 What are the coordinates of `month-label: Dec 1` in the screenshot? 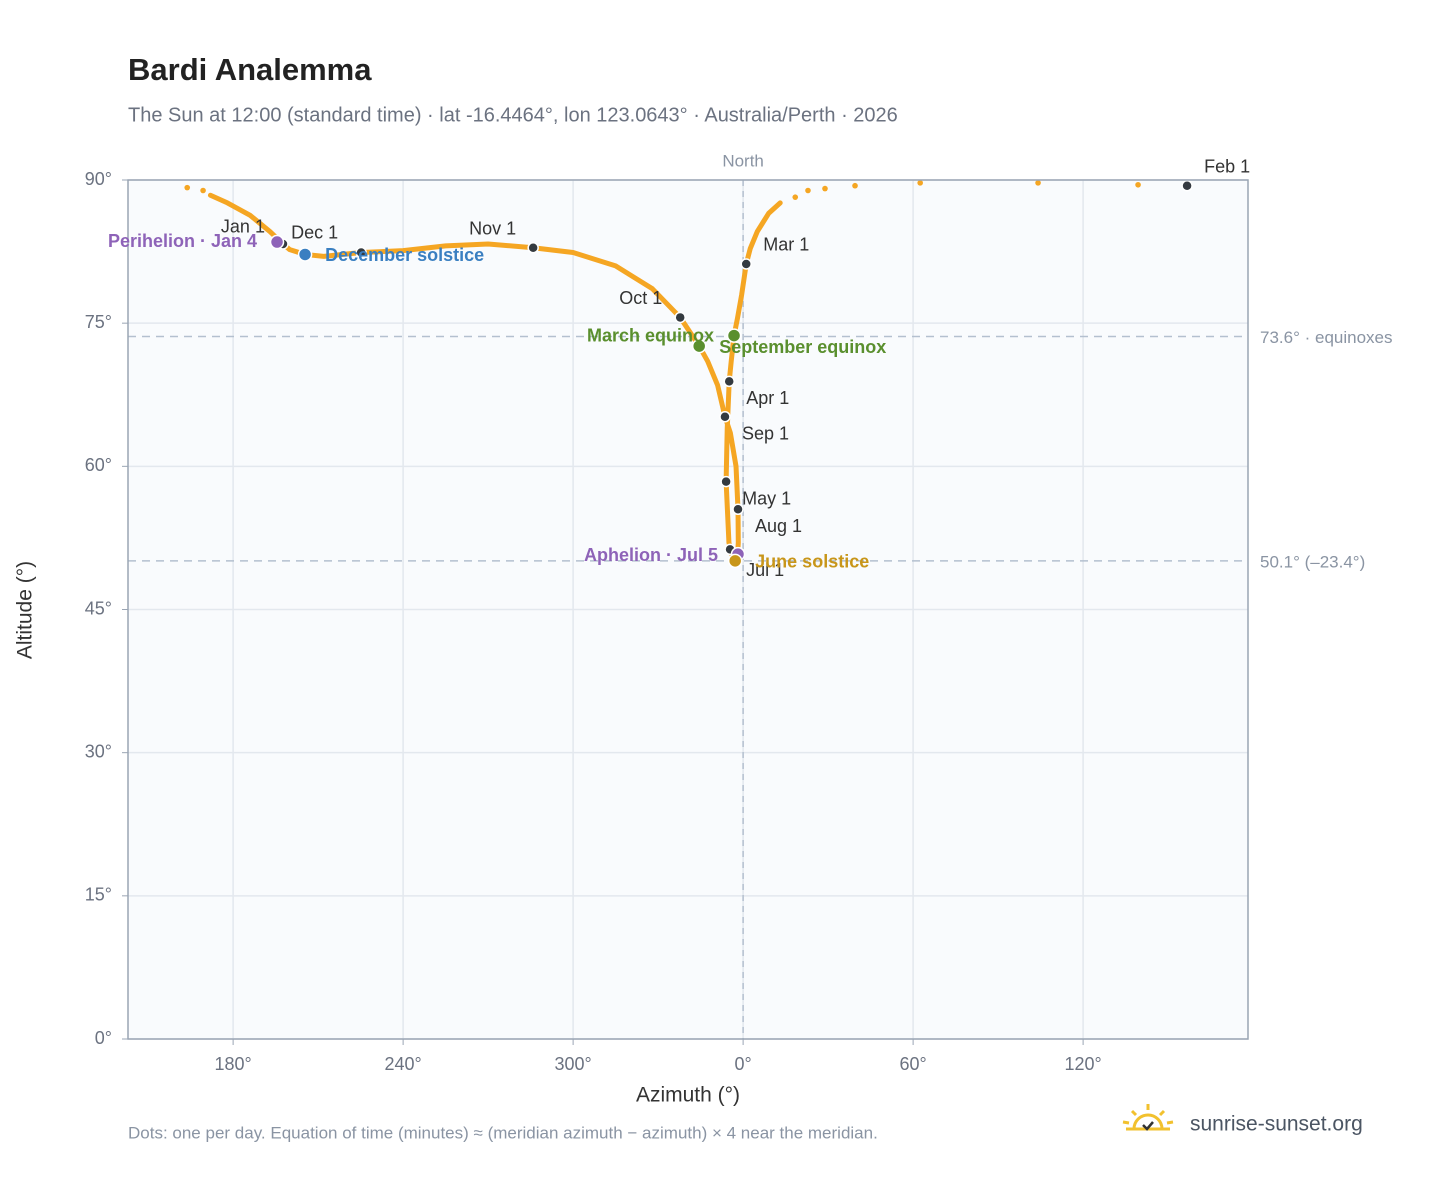 It's located at (314, 232).